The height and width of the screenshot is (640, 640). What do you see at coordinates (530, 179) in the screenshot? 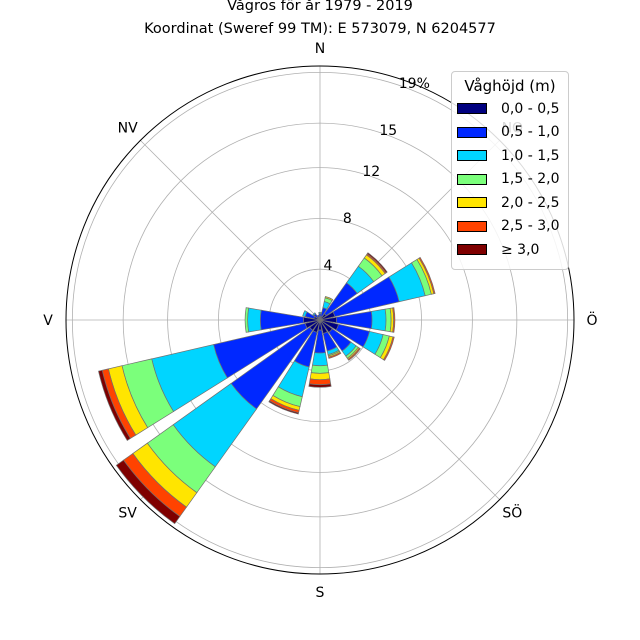
I see `legend-label: 1,5 - 2,0` at bounding box center [530, 179].